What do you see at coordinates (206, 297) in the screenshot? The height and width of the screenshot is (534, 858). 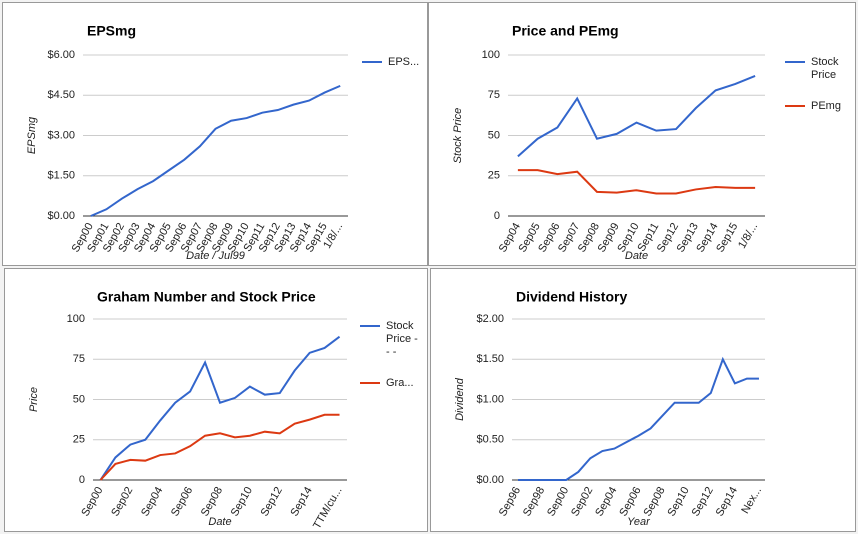 I see `chart-title: Graham Number and Stock Price` at bounding box center [206, 297].